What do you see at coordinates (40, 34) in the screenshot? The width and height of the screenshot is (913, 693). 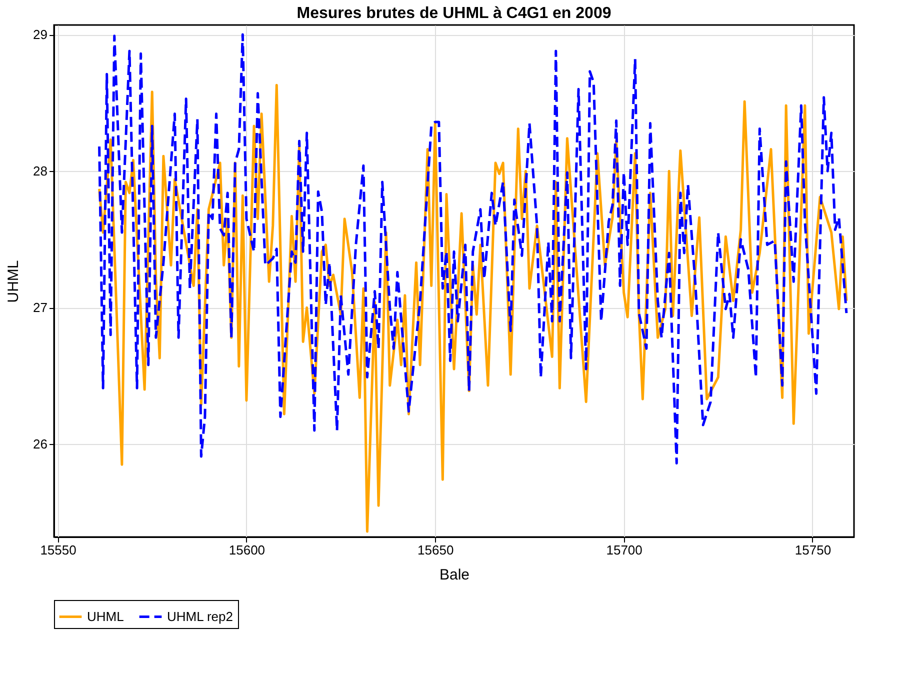 I see `y-tick-label: 29` at bounding box center [40, 34].